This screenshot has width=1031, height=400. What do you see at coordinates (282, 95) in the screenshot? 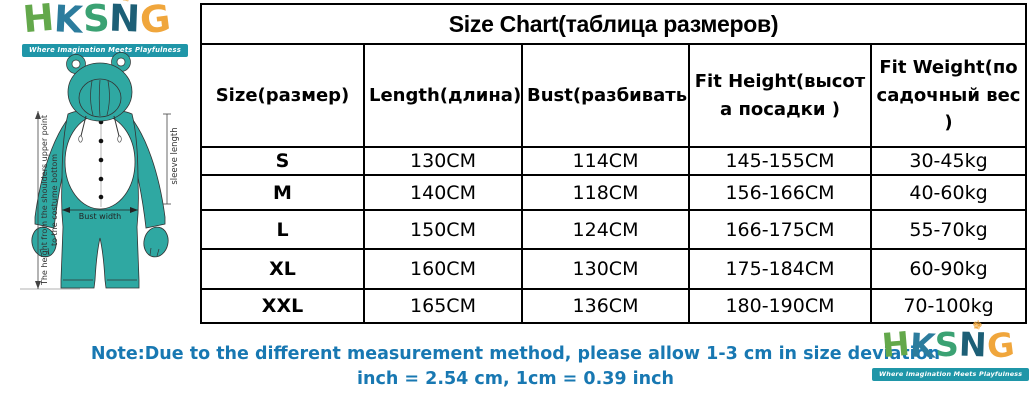
I see `col-header-size: Size(размер)` at bounding box center [282, 95].